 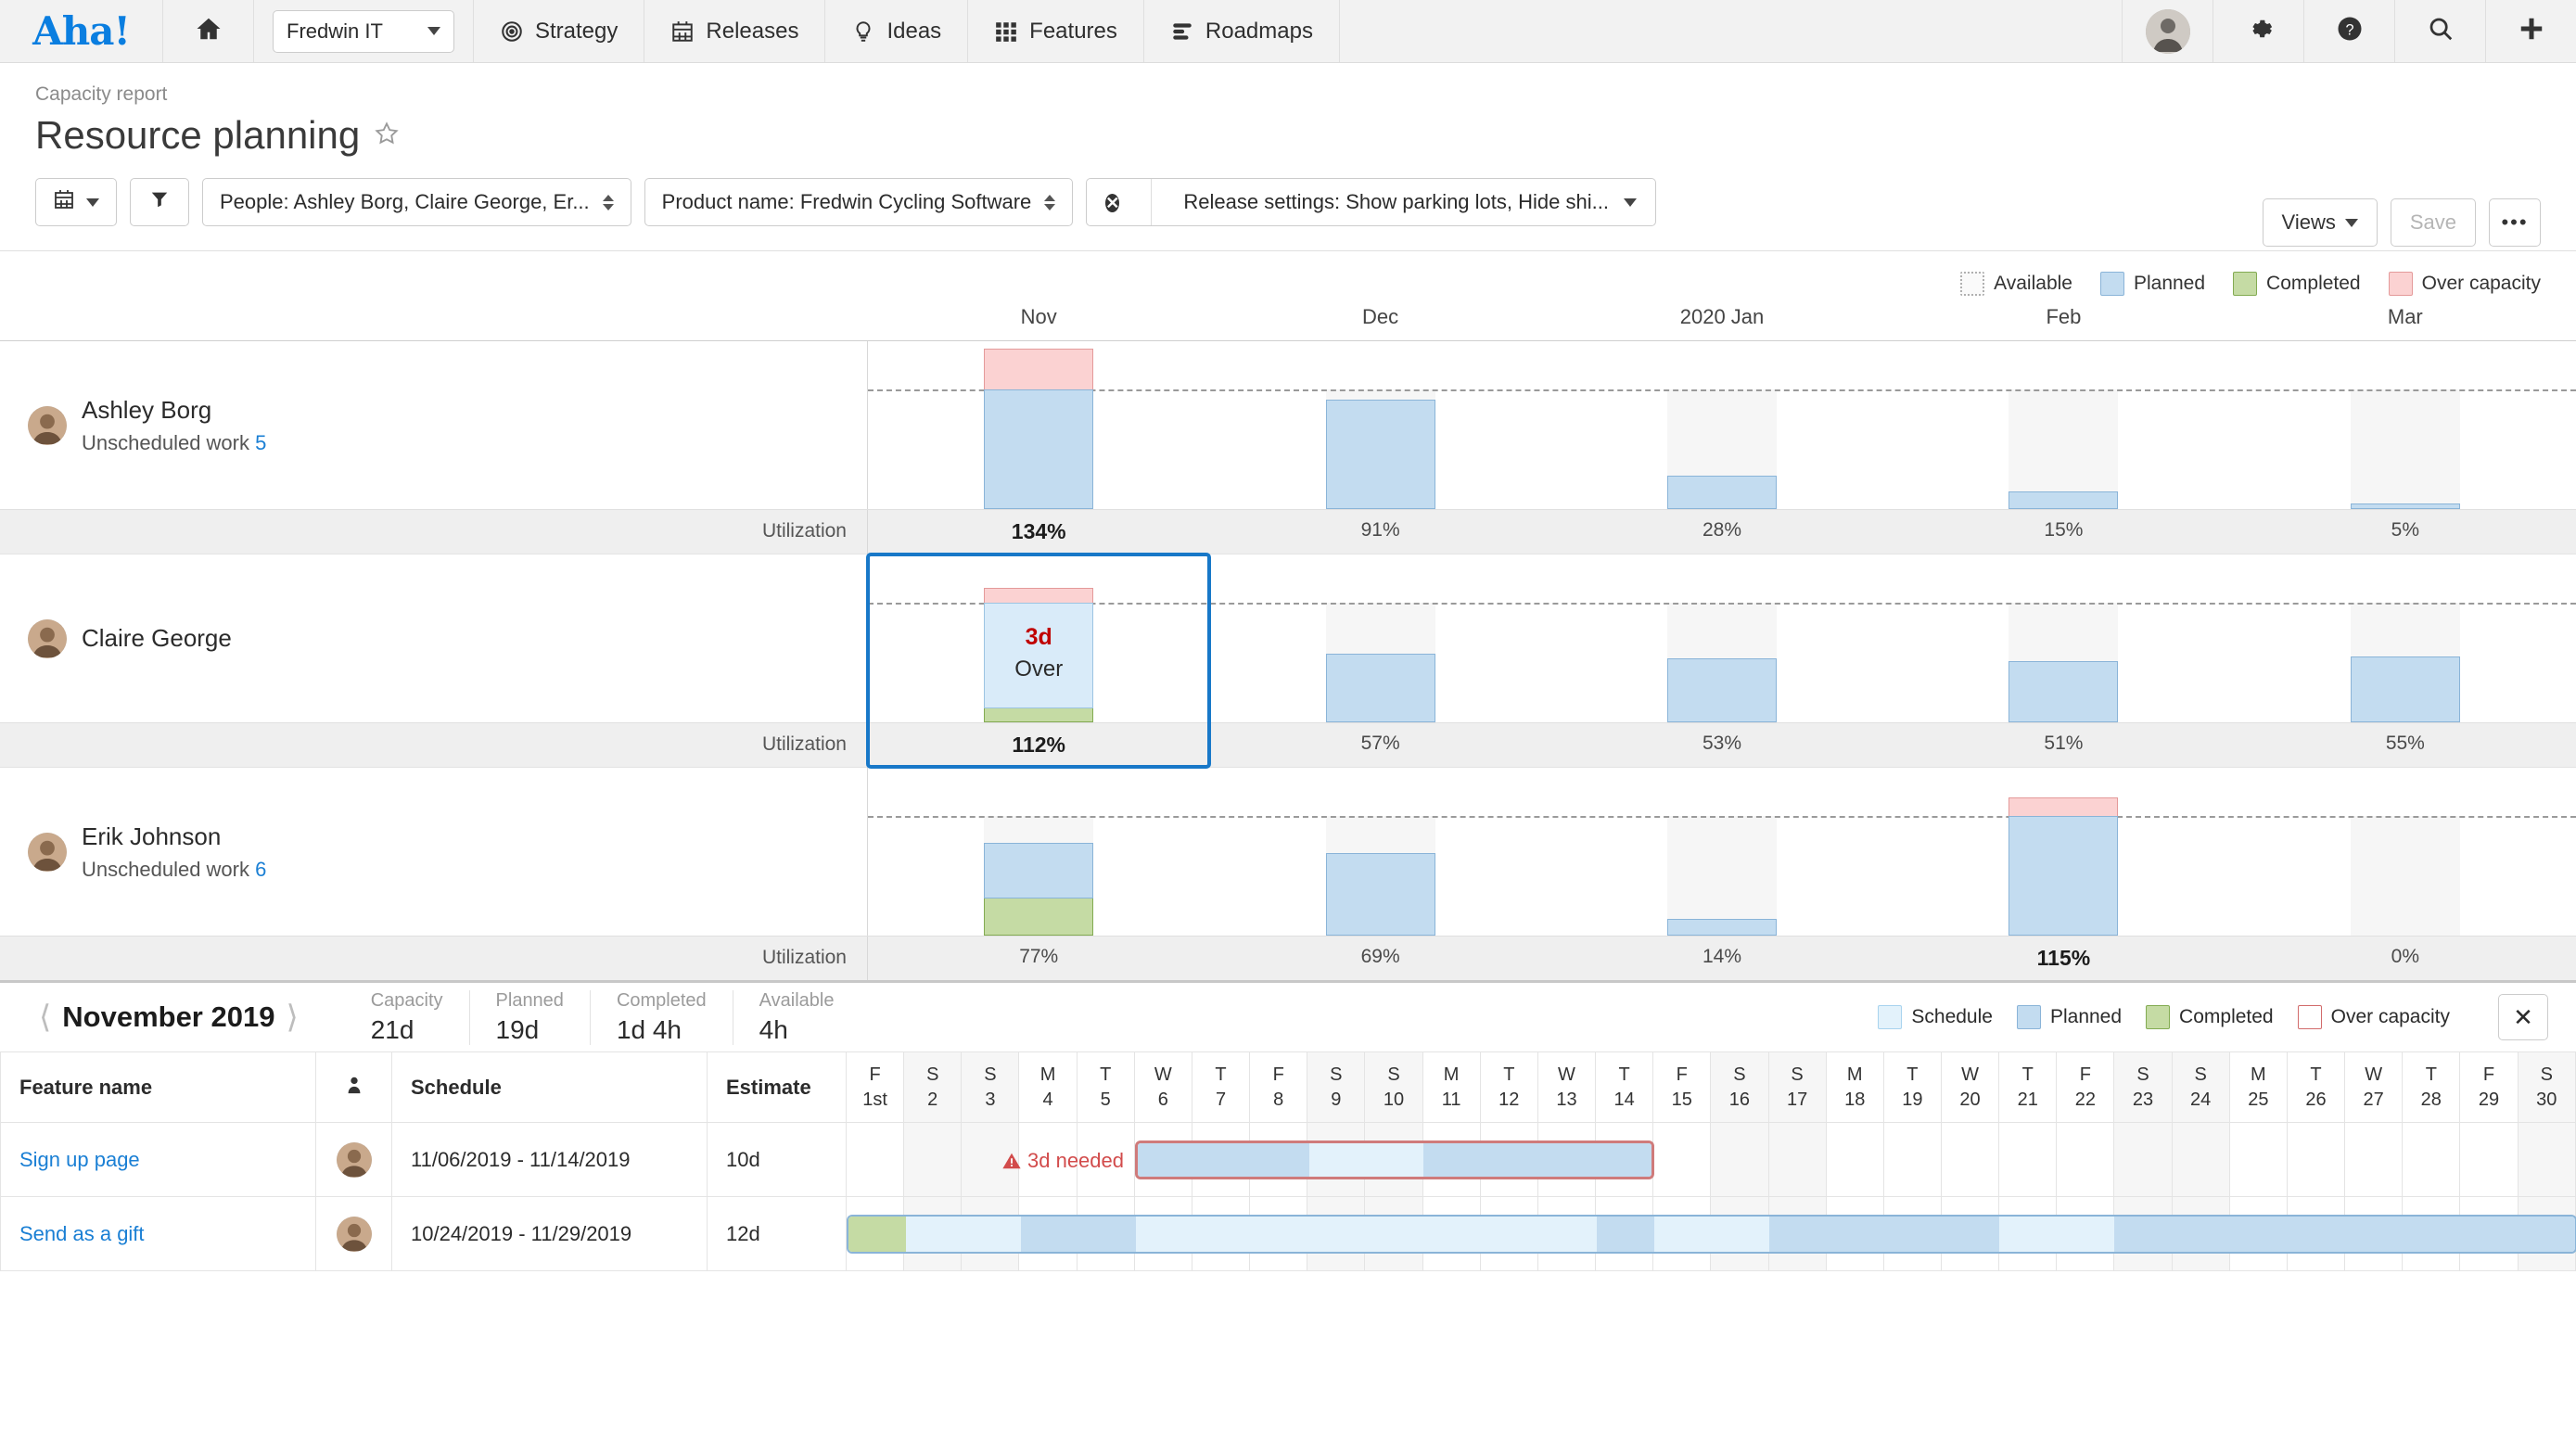 I want to click on product-name-filter: Product name: Fredwin Cycling Software, so click(x=859, y=202).